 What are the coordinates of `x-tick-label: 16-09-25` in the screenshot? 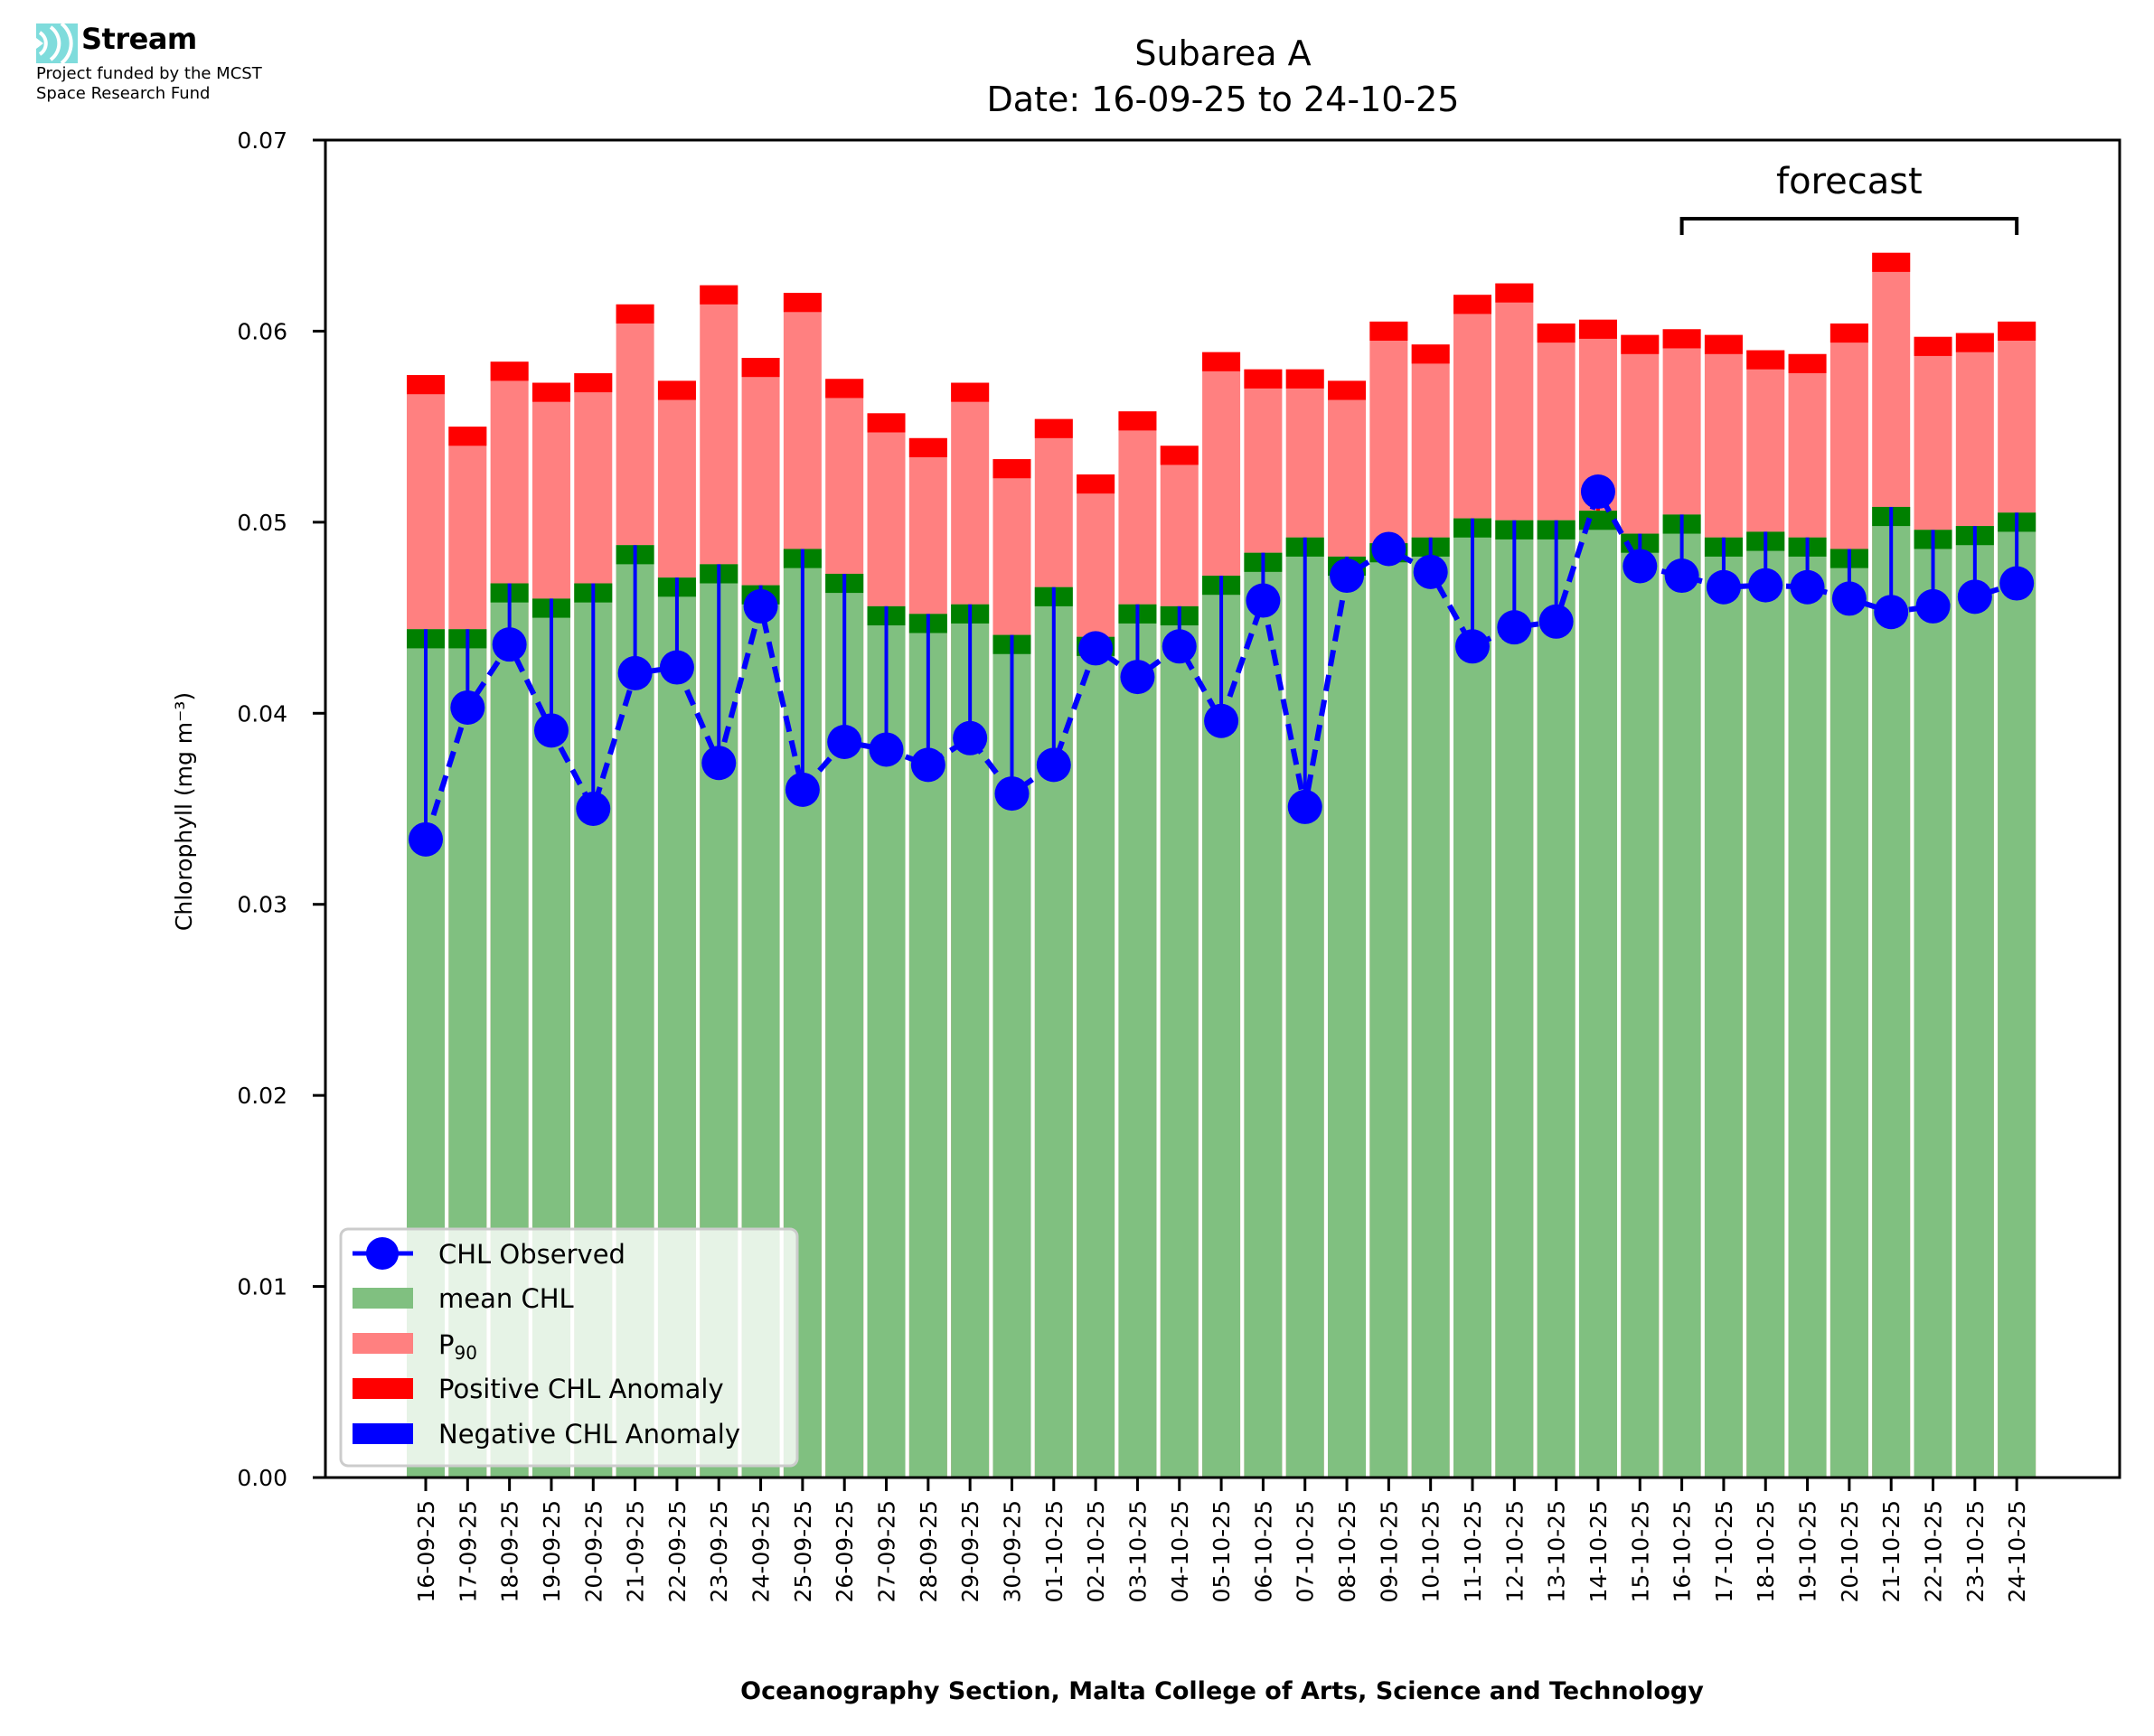 It's located at (426, 1551).